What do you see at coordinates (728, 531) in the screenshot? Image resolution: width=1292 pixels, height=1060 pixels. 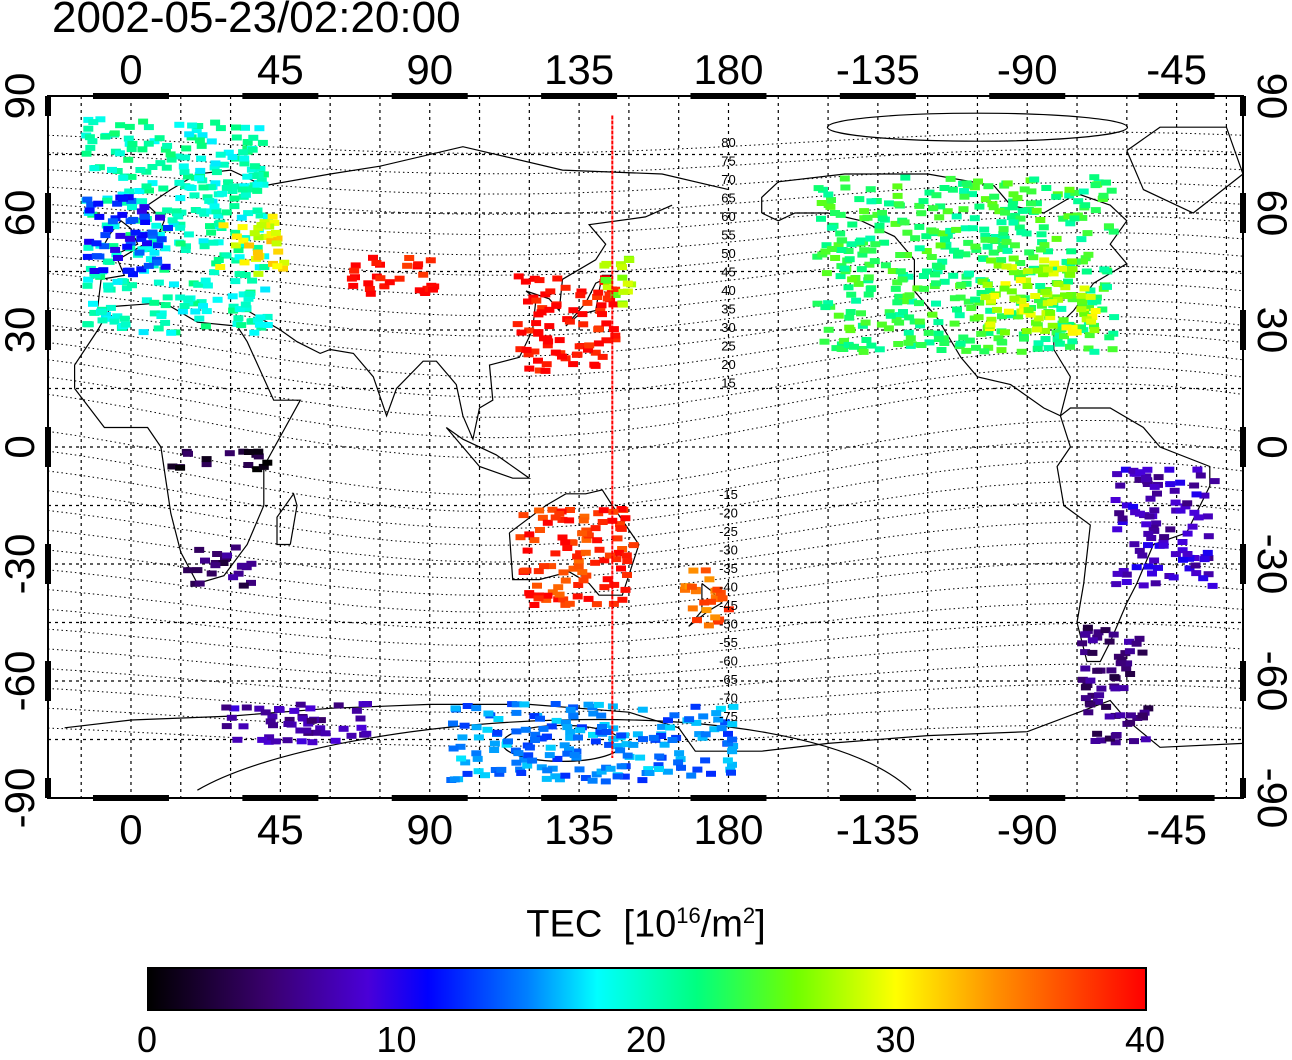 I see `contour-label: -25` at bounding box center [728, 531].